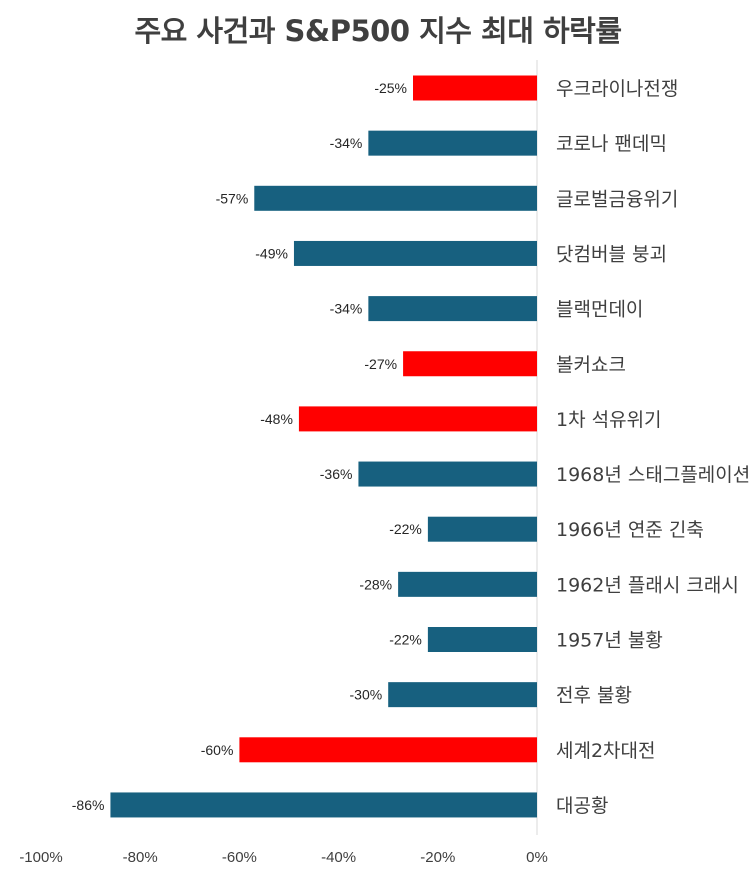 The height and width of the screenshot is (872, 756). I want to click on x-tick-label: -100%, so click(40, 857).